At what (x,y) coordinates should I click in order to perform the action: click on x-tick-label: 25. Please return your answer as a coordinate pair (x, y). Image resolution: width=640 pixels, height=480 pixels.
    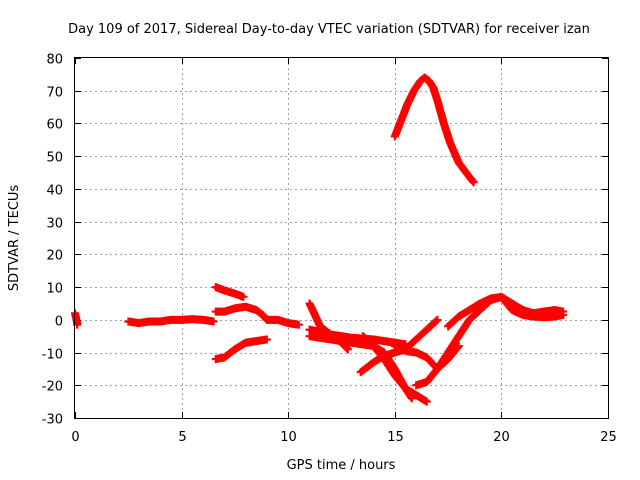
    Looking at the image, I should click on (608, 437).